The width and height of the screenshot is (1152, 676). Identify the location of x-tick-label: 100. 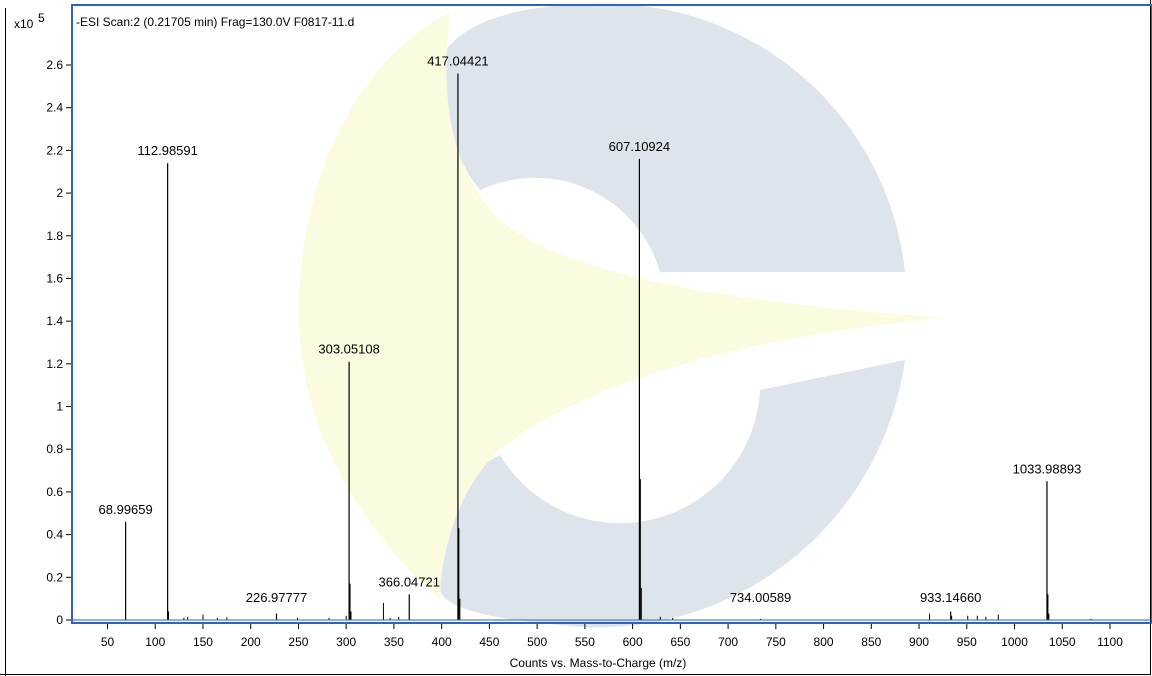
(155, 642).